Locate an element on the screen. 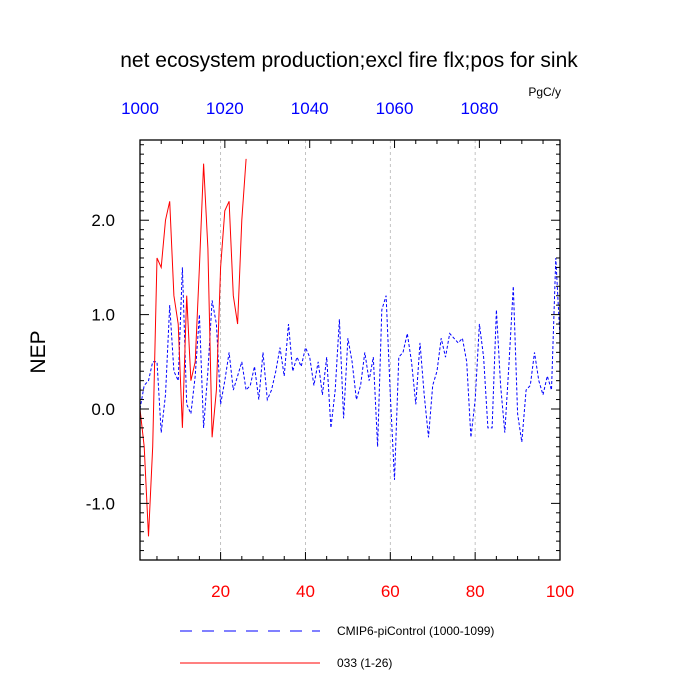  x-tick-label: 20 is located at coordinates (220, 591).